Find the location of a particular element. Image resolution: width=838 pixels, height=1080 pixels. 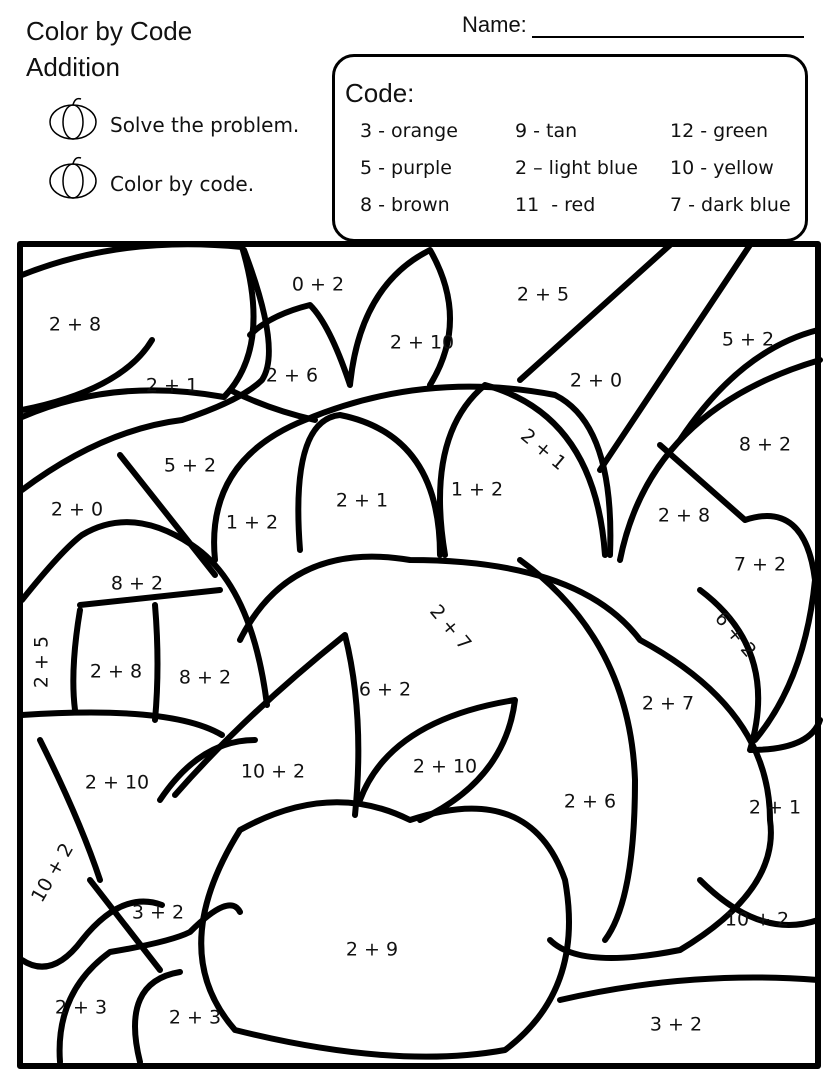

code-entry: 2 – light blue is located at coordinates (576, 168).